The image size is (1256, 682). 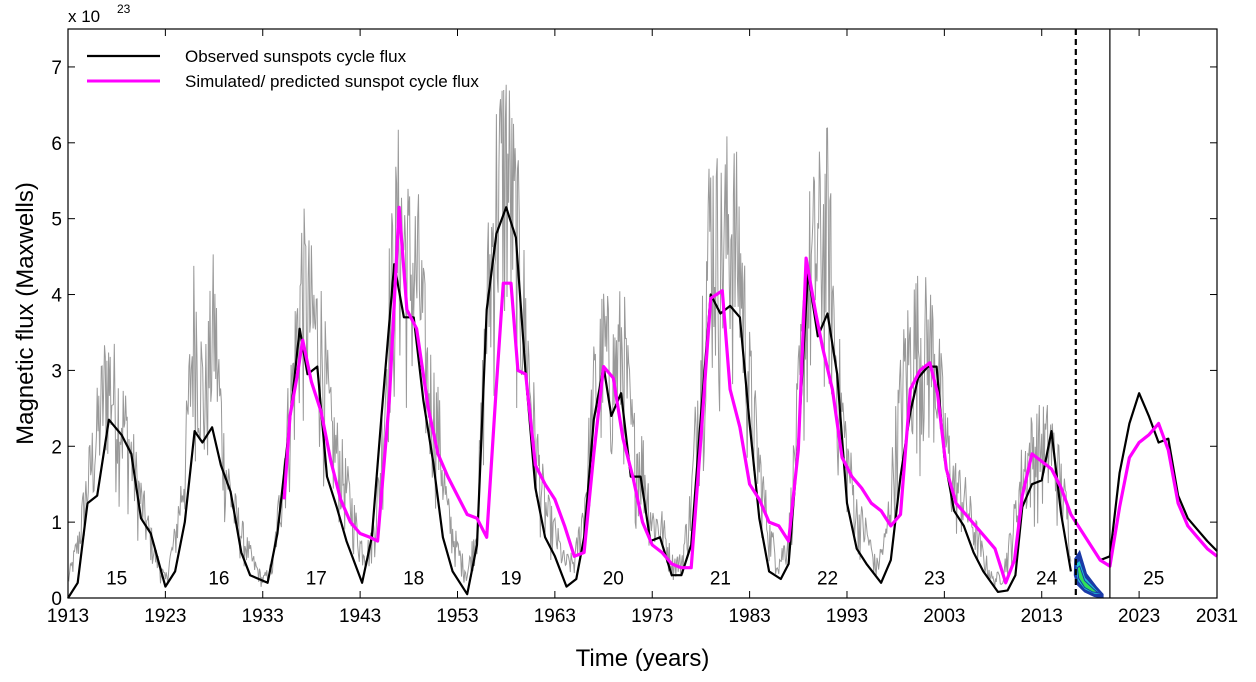 I want to click on prediction-band, so click(x=1088, y=574).